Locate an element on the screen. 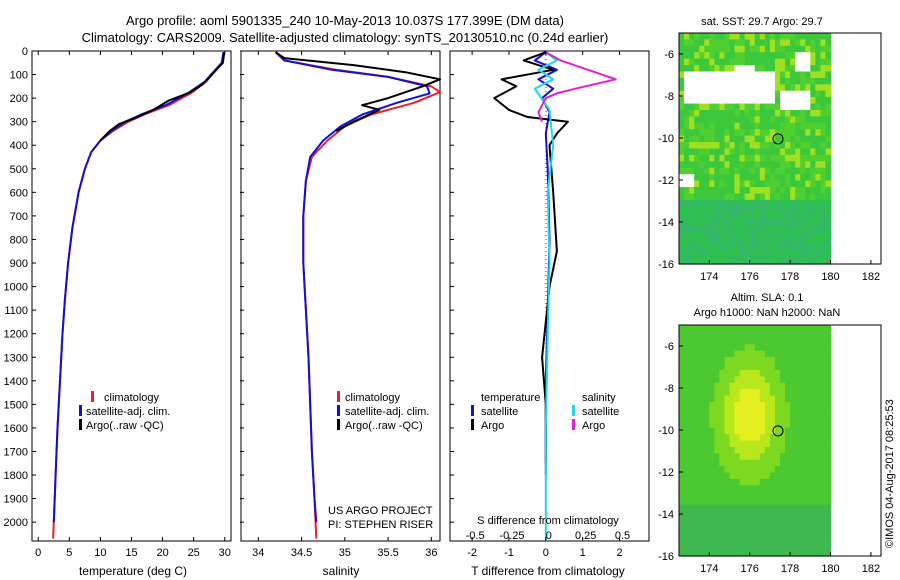 Image resolution: width=900 pixels, height=580 pixels. argo-float-marker is located at coordinates (778, 431).